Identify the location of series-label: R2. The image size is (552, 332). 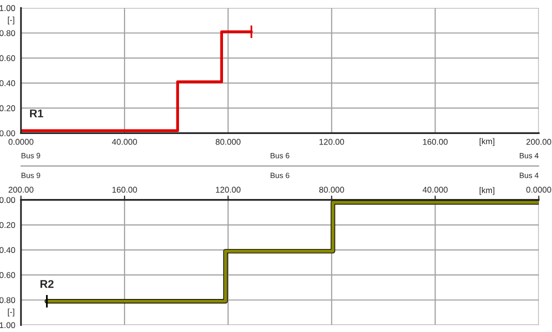
(47, 284).